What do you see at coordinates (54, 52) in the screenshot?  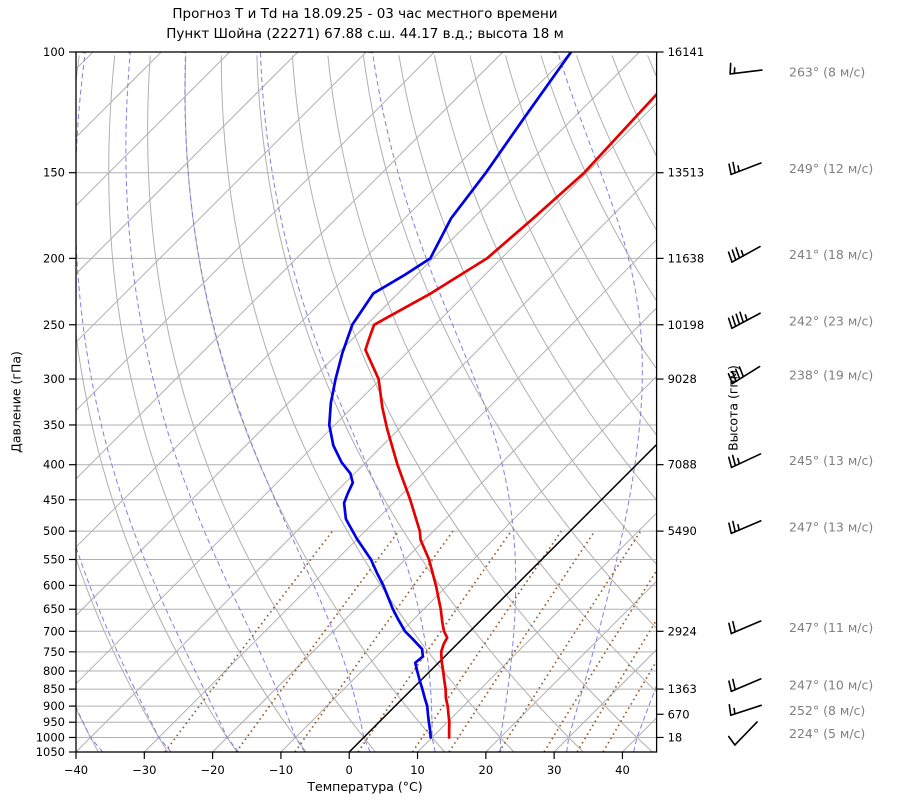 I see `pressure-tick-label: 100` at bounding box center [54, 52].